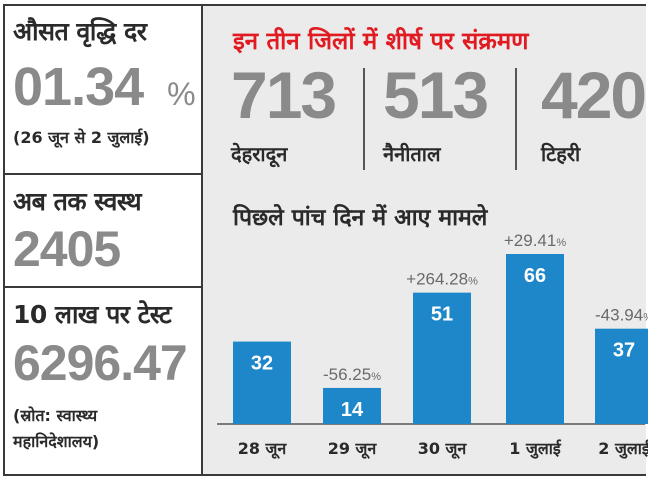  I want to click on district-nainital: 513 नैनीताल, so click(436, 115).